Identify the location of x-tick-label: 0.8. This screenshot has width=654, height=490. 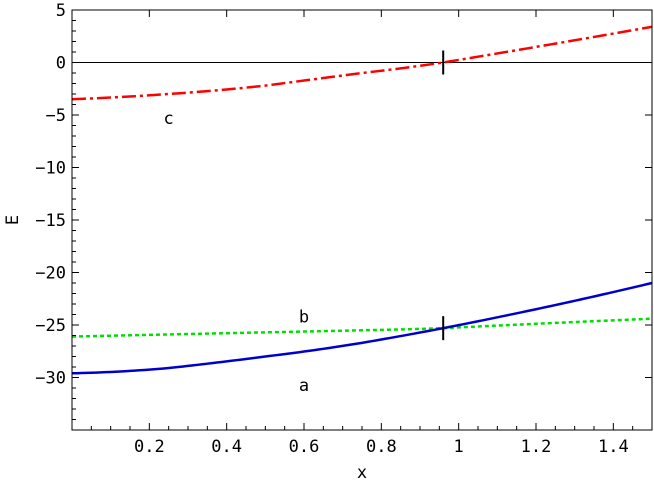
(381, 447).